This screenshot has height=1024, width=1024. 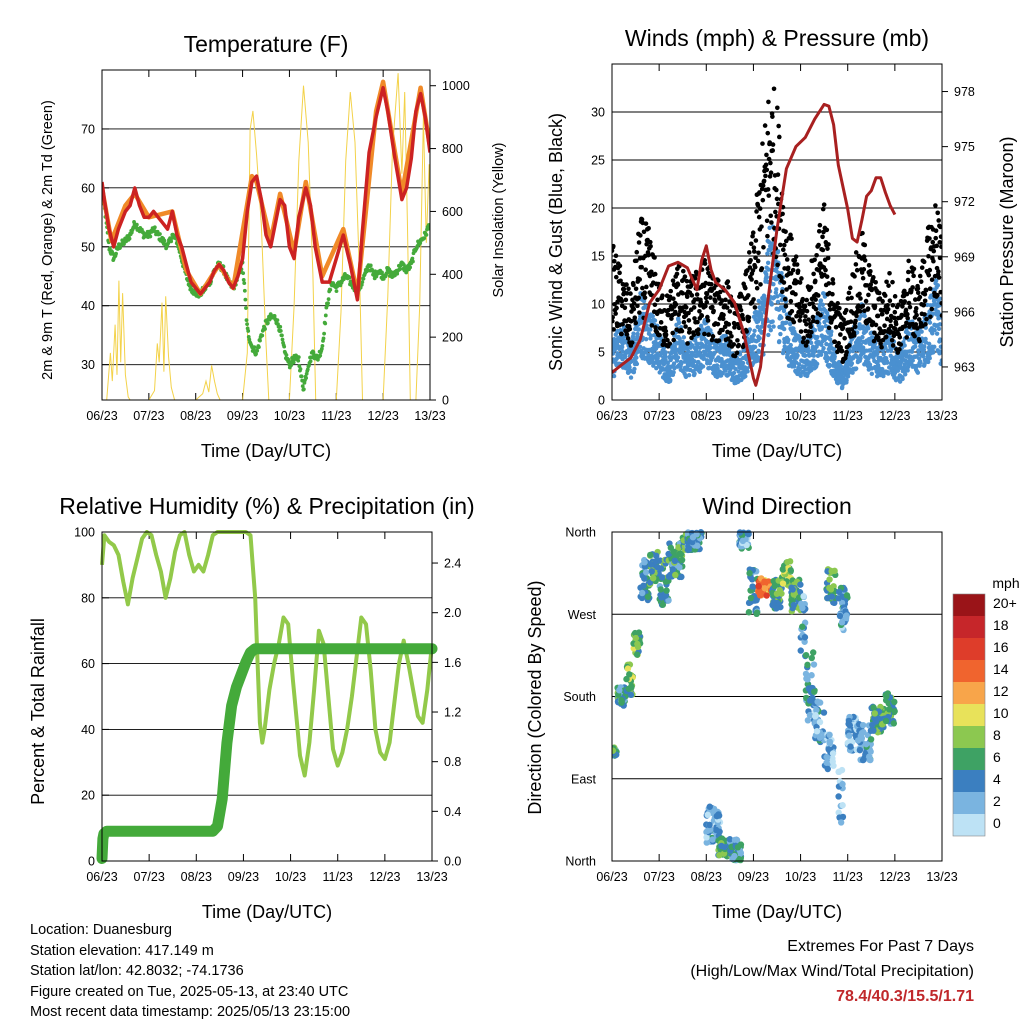 What do you see at coordinates (452, 812) in the screenshot?
I see `y2-tick-label: 0.4` at bounding box center [452, 812].